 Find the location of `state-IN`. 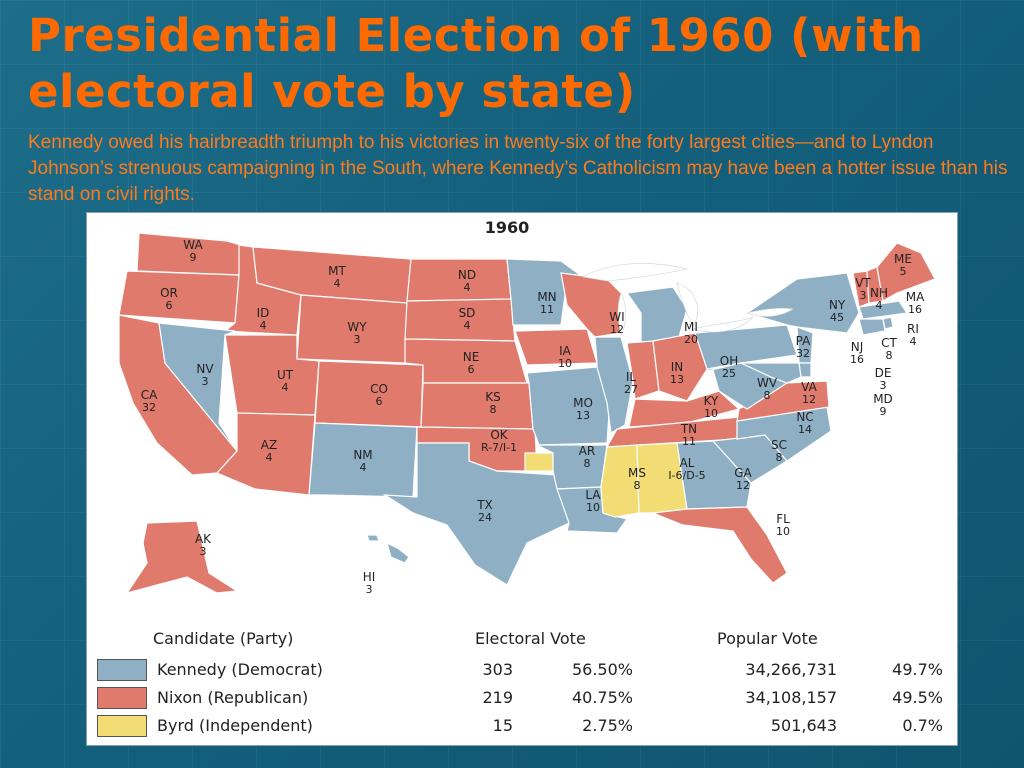

state-IN is located at coordinates (643, 370).